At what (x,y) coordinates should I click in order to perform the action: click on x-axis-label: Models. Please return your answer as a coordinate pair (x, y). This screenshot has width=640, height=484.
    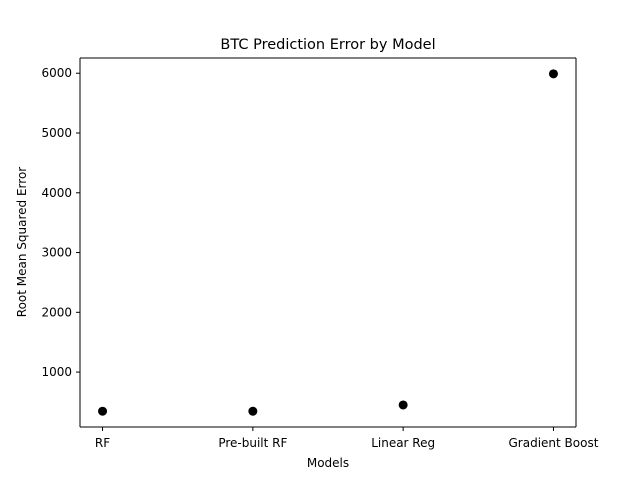
    Looking at the image, I should click on (328, 463).